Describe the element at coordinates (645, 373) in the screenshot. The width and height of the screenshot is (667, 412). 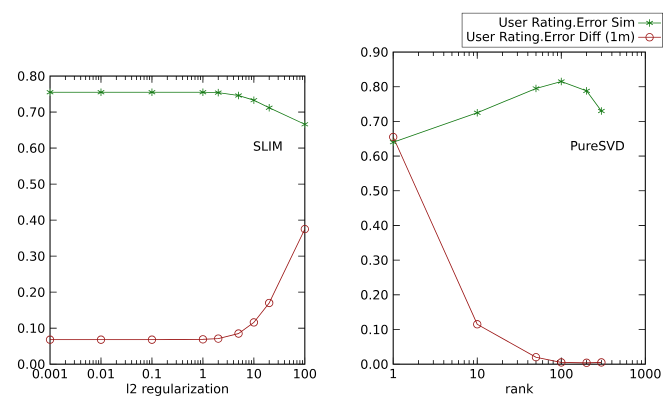
I see `x-tick-label: 1000` at that location.